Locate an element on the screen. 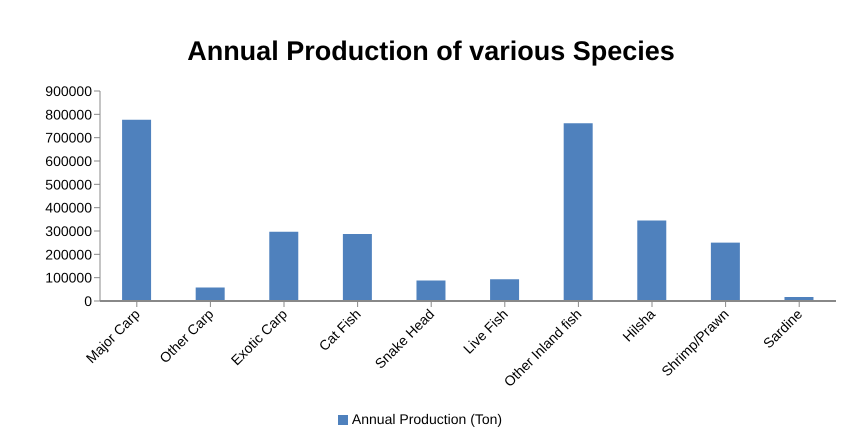  y-tick-label: 200000 is located at coordinates (68, 254).